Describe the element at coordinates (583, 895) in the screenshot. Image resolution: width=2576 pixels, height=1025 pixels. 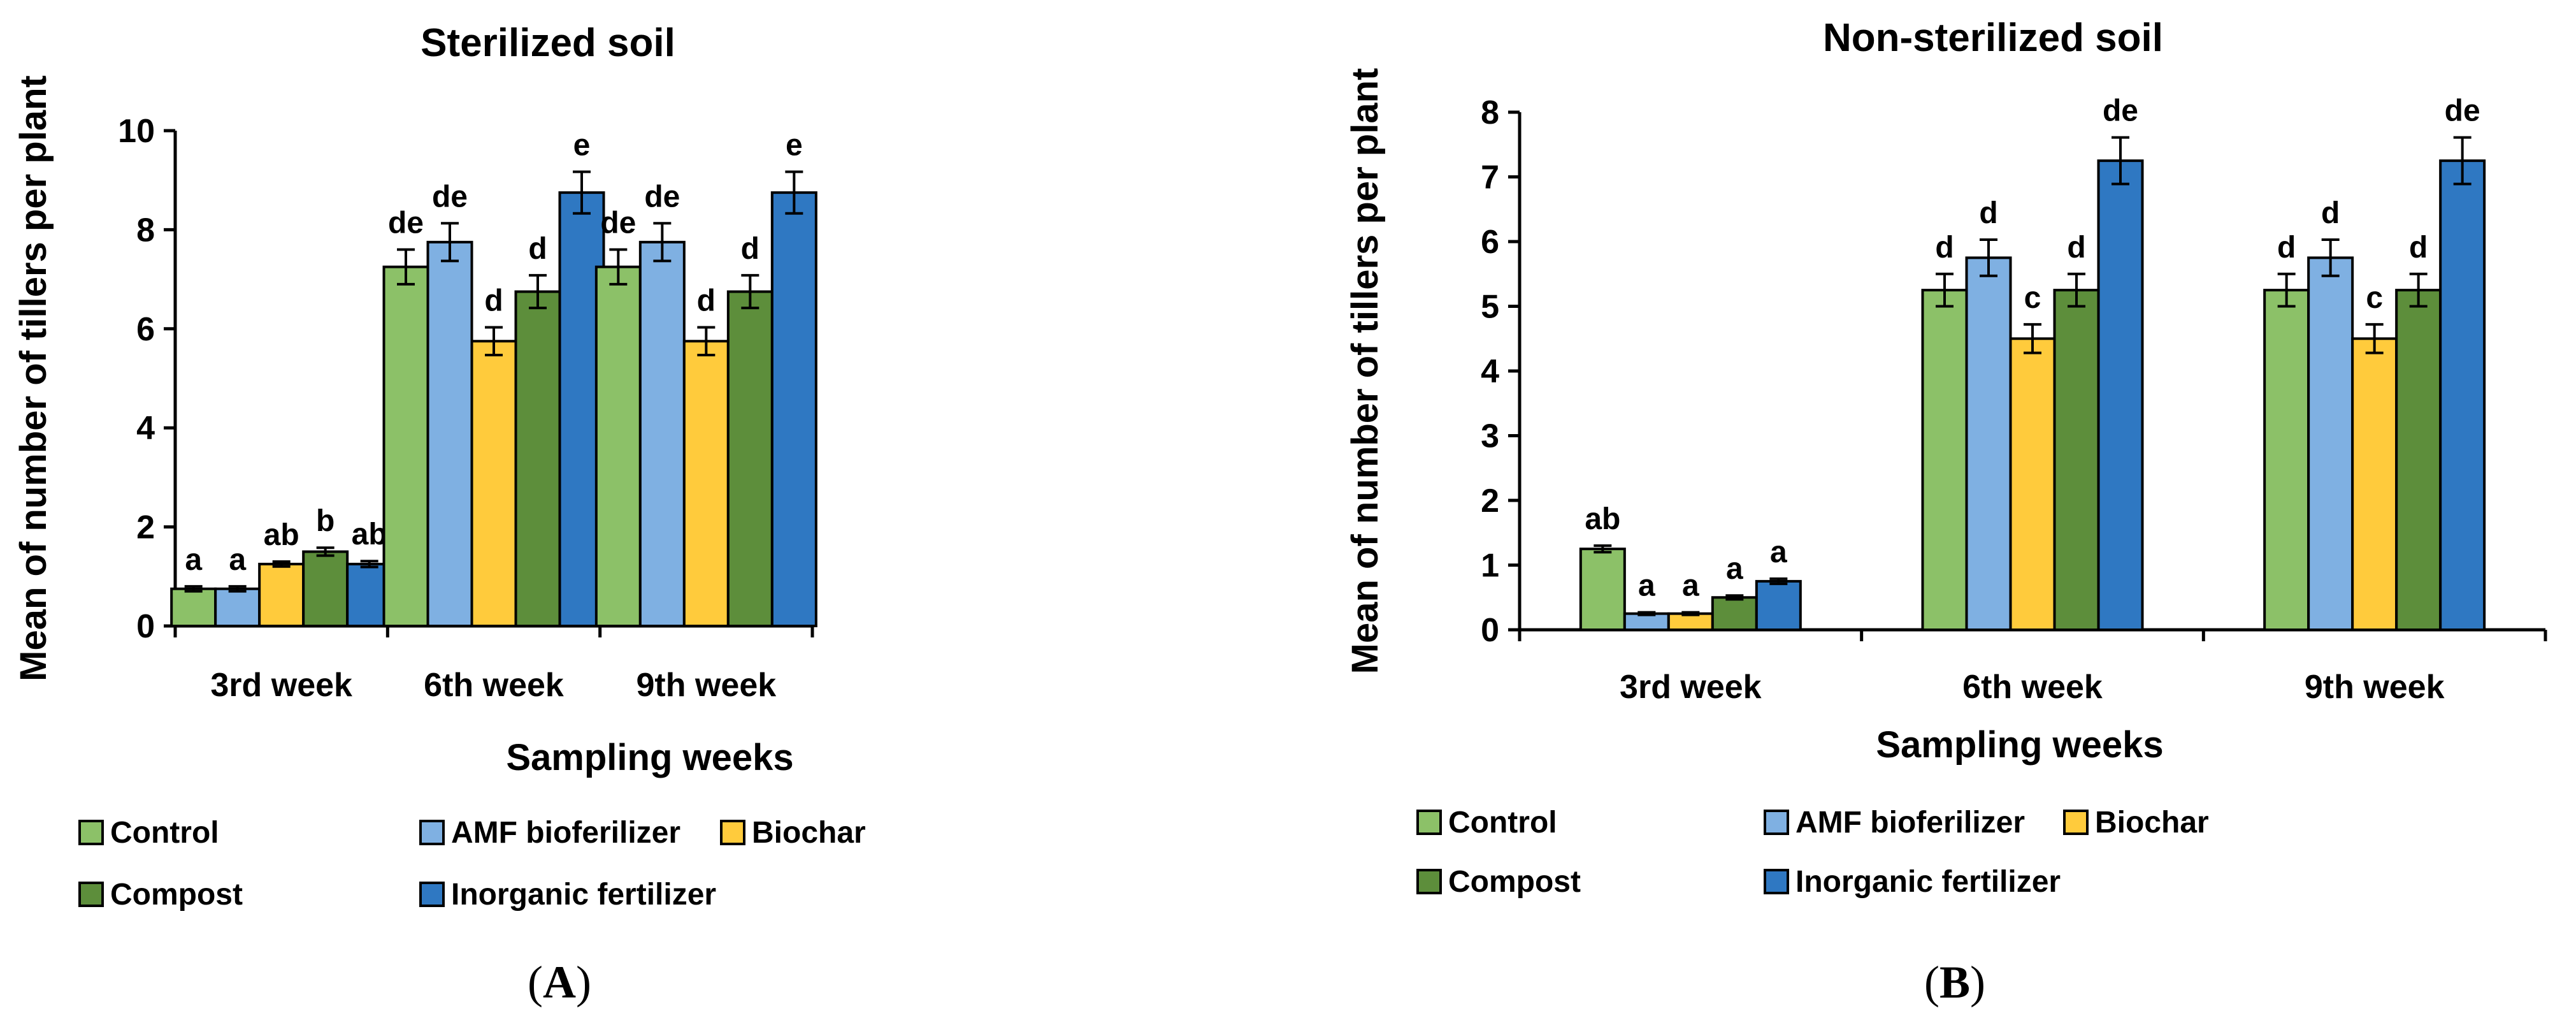
I see `legend-label-inorganic-fertilizer: Inorganic fertilizer` at that location.